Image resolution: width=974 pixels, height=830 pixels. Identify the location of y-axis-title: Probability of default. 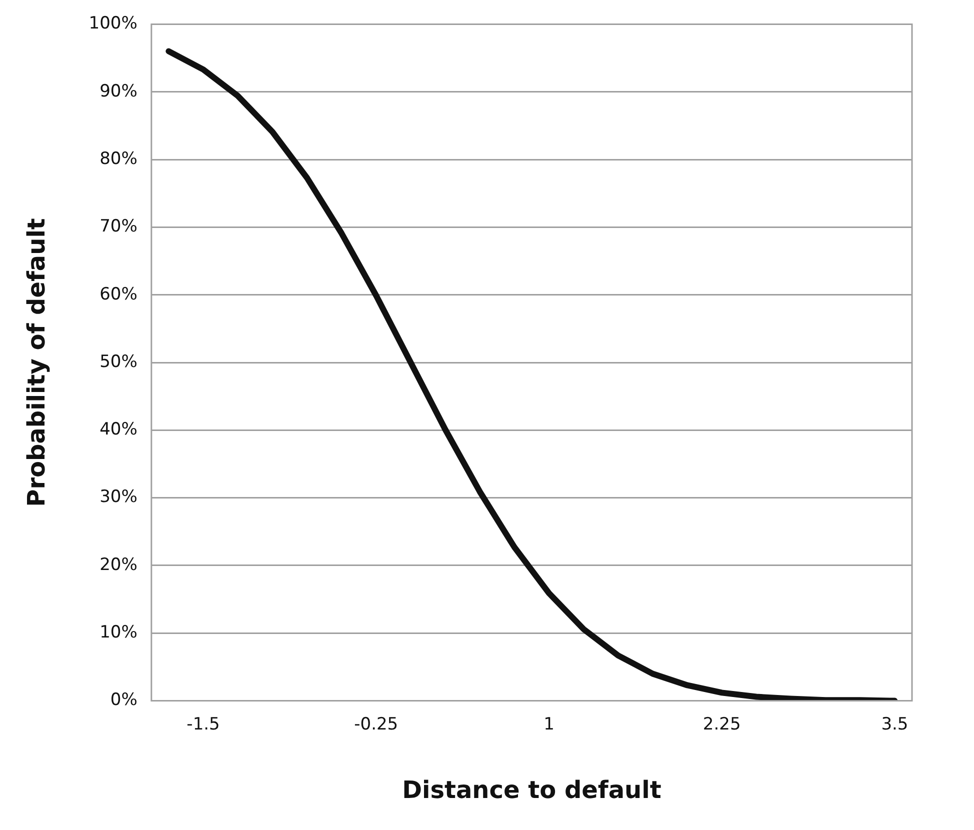
(36, 362).